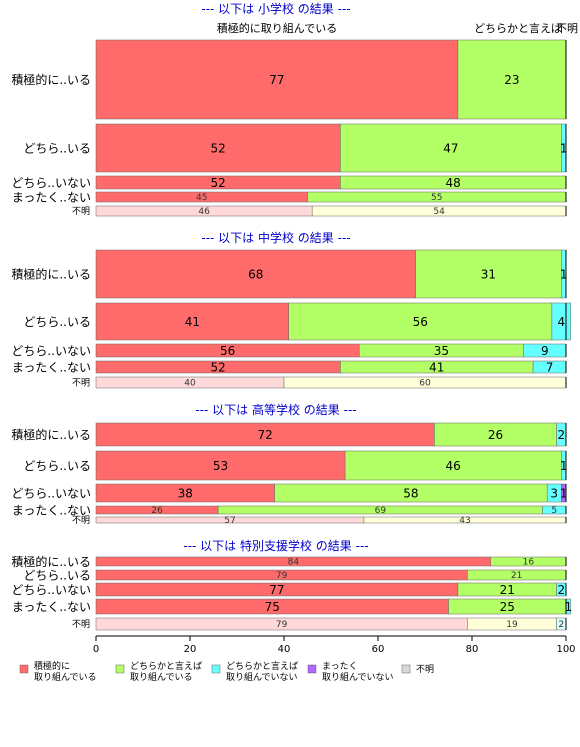  Describe the element at coordinates (275, 8) in the screenshot. I see `section-title: --- 以下は 小学校 の結果 ---` at that location.